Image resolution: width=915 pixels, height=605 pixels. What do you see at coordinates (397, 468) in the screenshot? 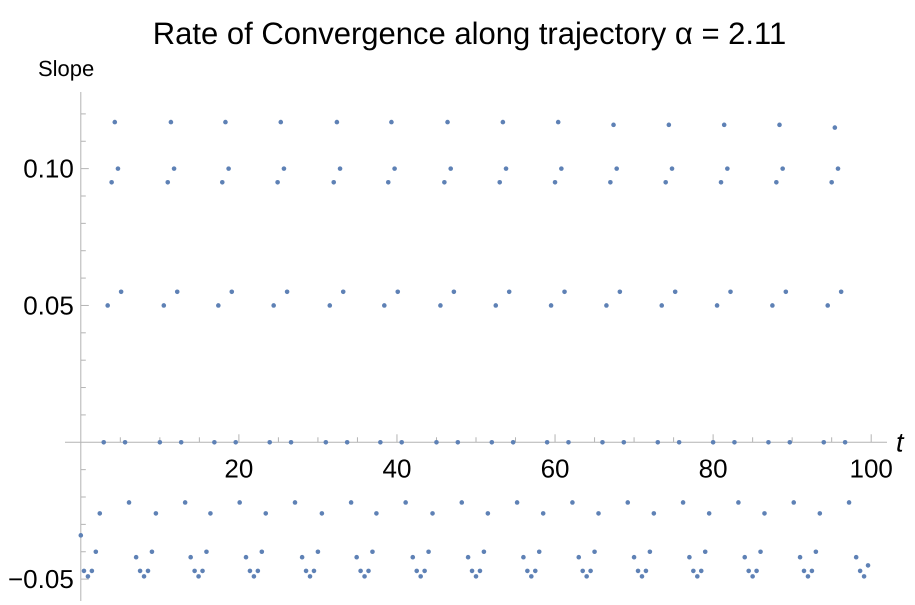
I see `x-tick-label: 40` at bounding box center [397, 468].